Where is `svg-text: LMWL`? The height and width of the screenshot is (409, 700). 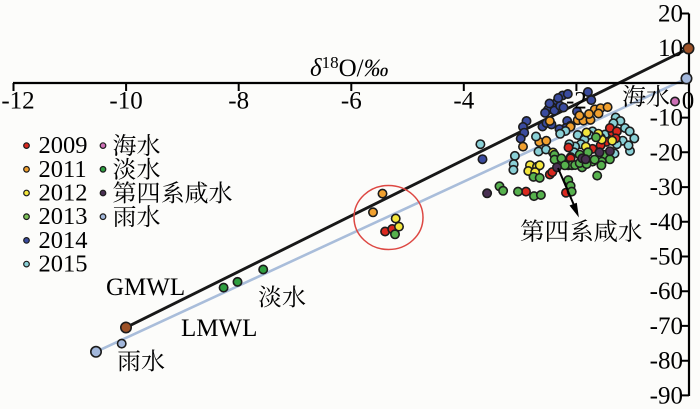 svg-text: LMWL is located at coordinates (219, 328).